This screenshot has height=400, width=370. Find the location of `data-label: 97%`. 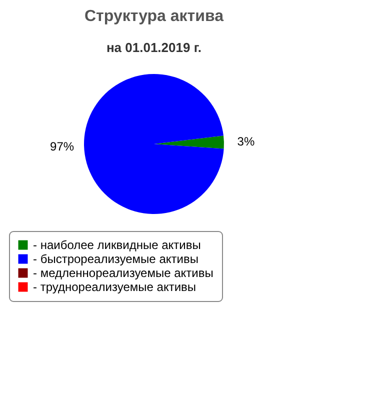

data-label: 97% is located at coordinates (62, 146).